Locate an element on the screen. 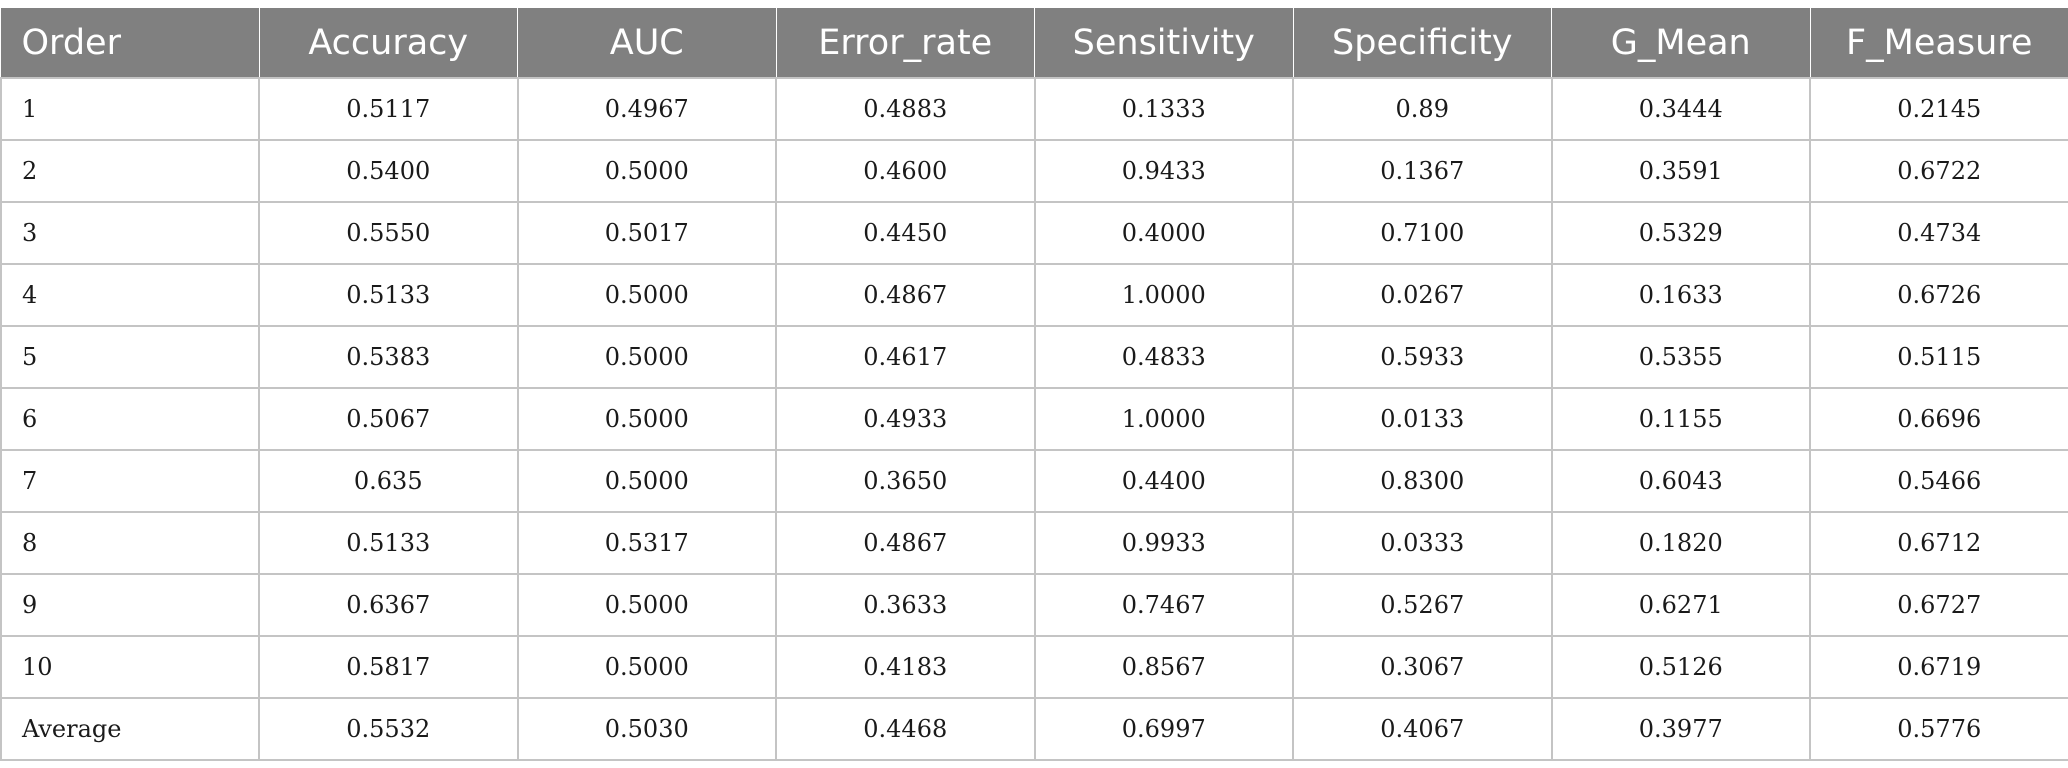 The width and height of the screenshot is (2068, 768). metric-cell: 0.5117 is located at coordinates (388, 109).